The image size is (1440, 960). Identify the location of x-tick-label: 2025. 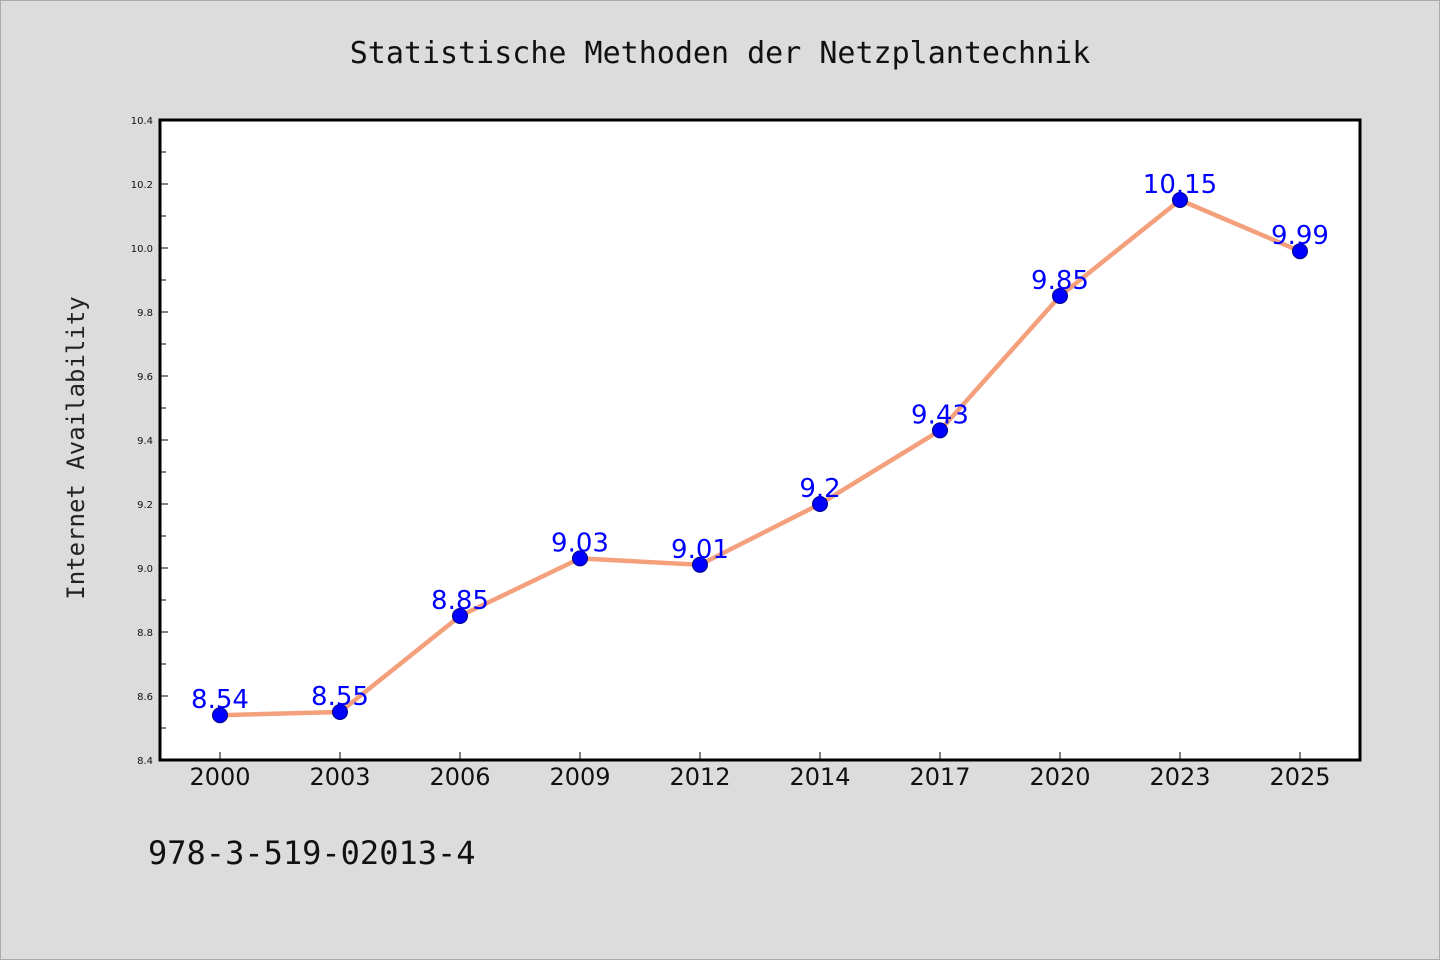
(1299, 777).